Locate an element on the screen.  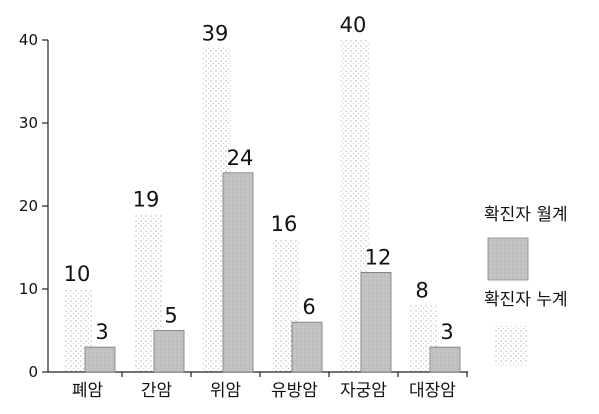
y-tick-label: 0 is located at coordinates (33, 372).